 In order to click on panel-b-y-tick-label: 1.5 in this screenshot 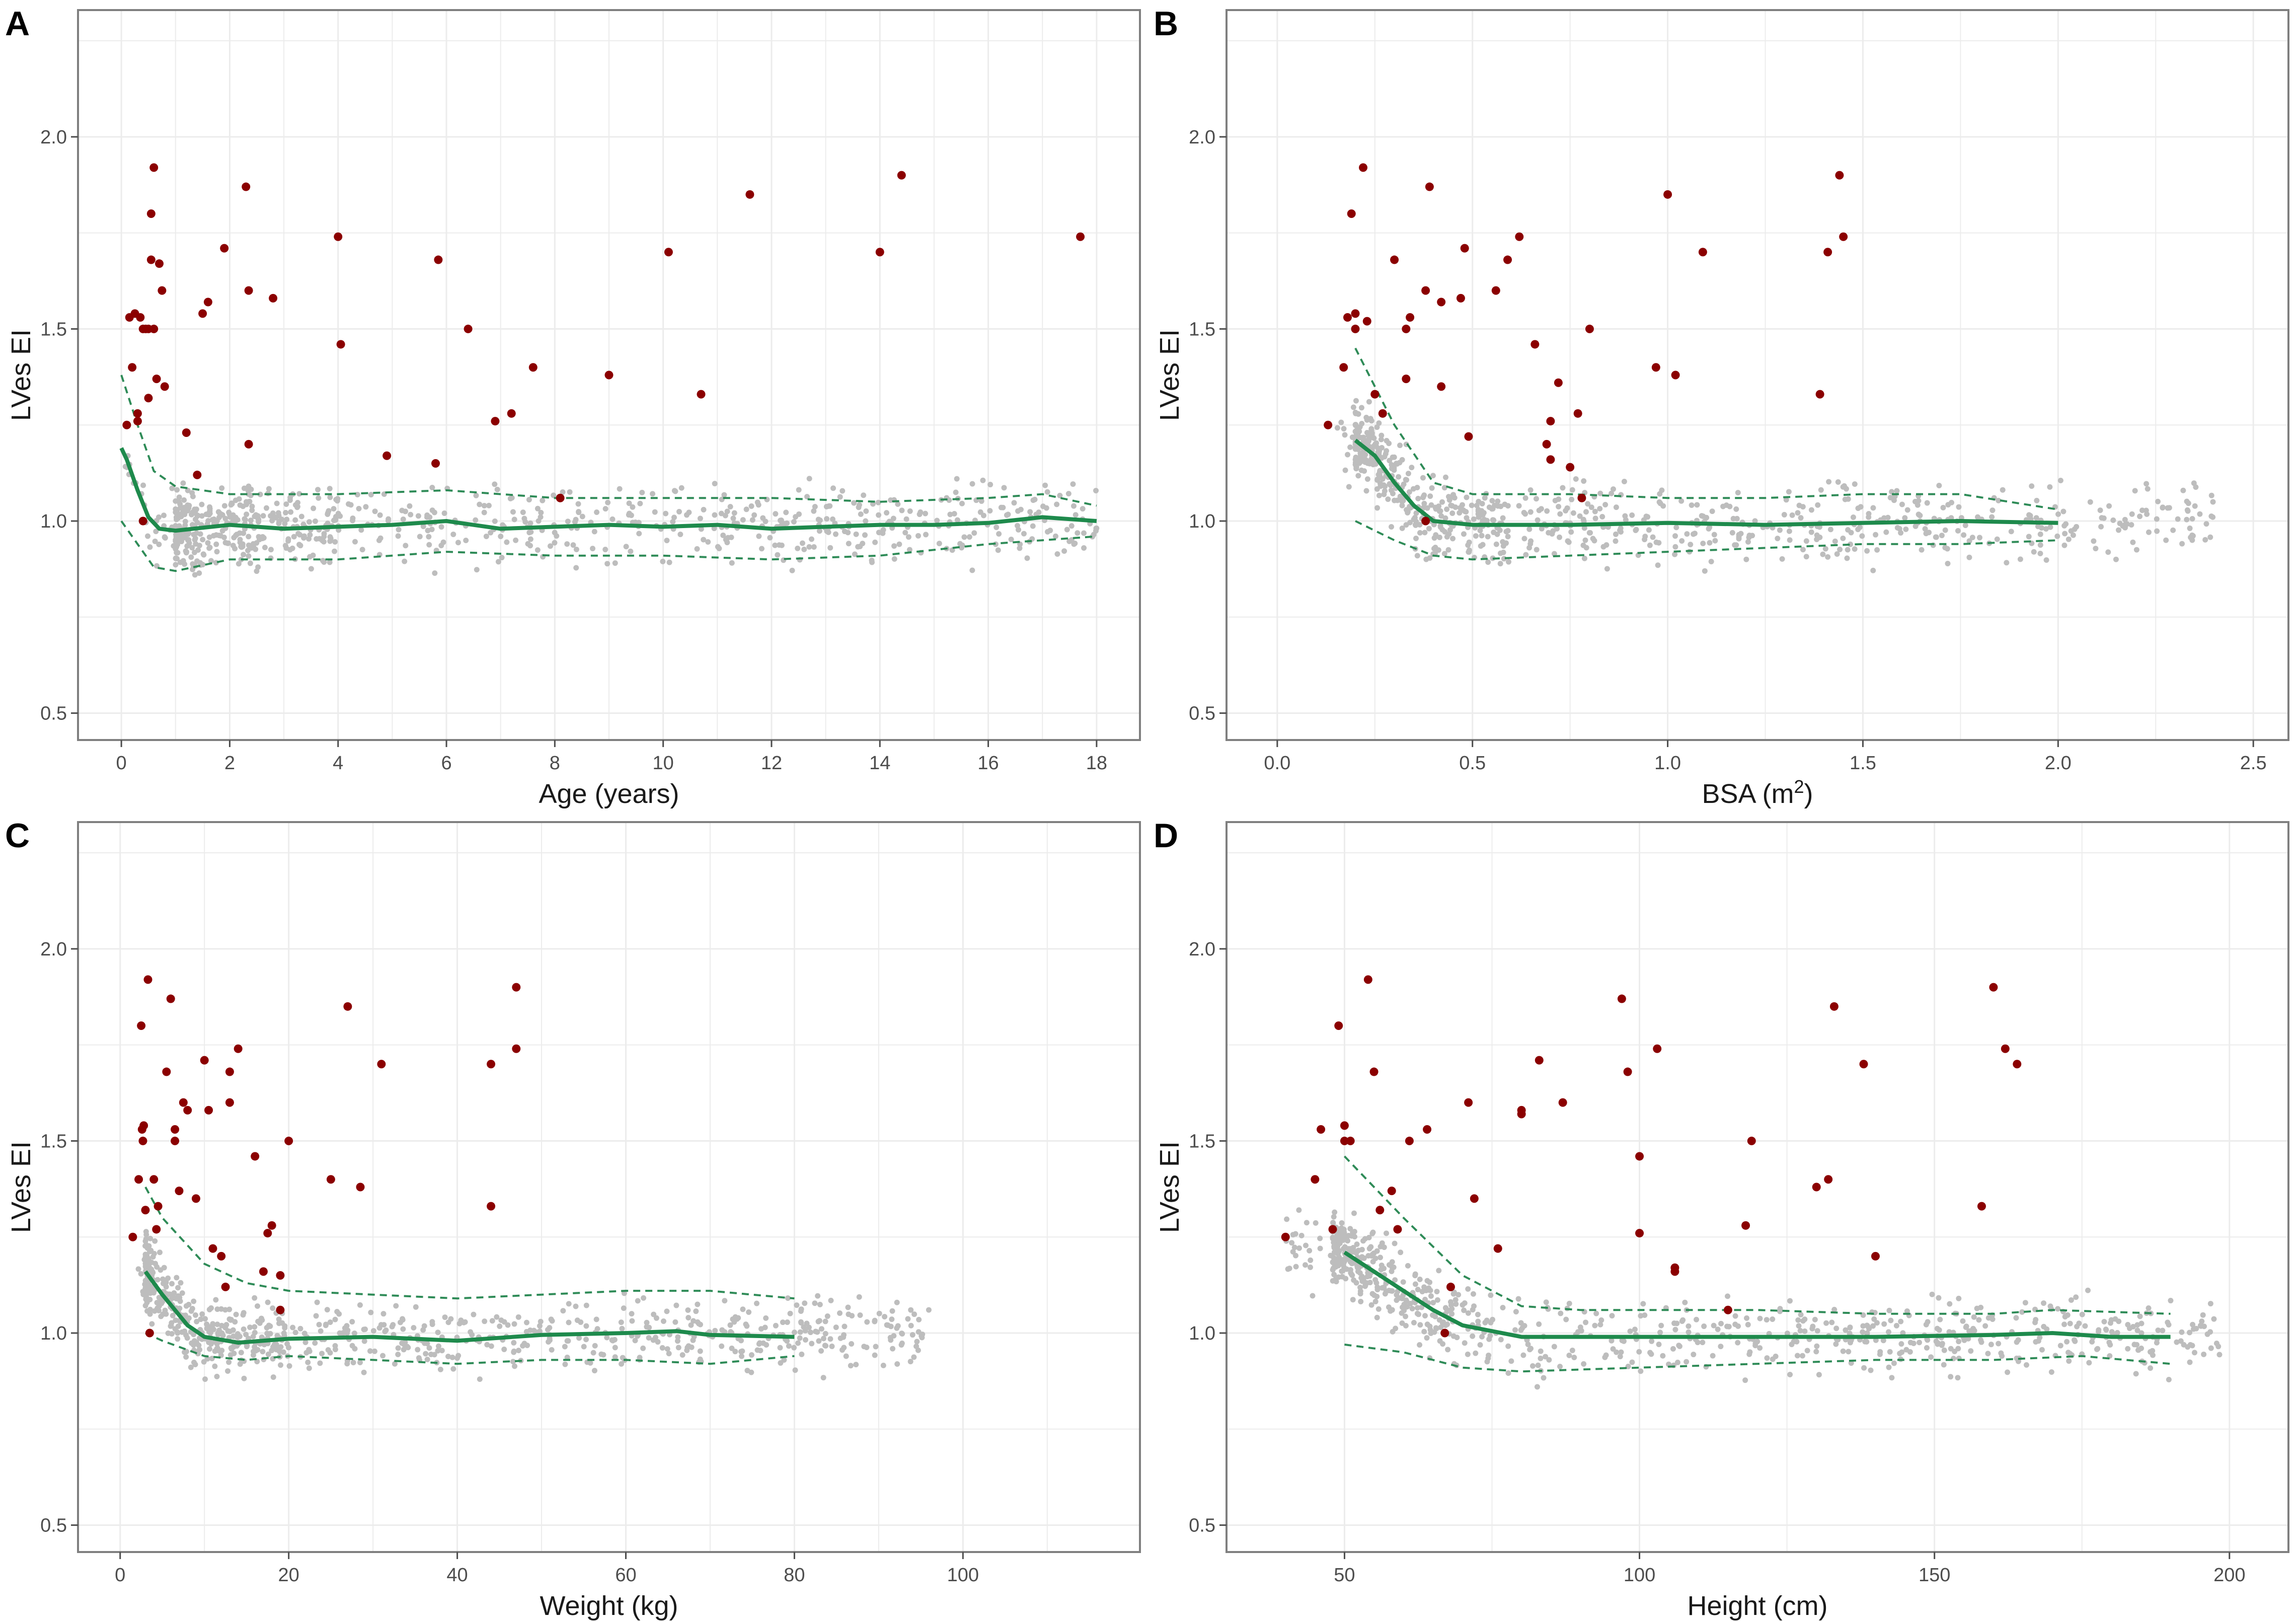, I will do `click(1202, 329)`.